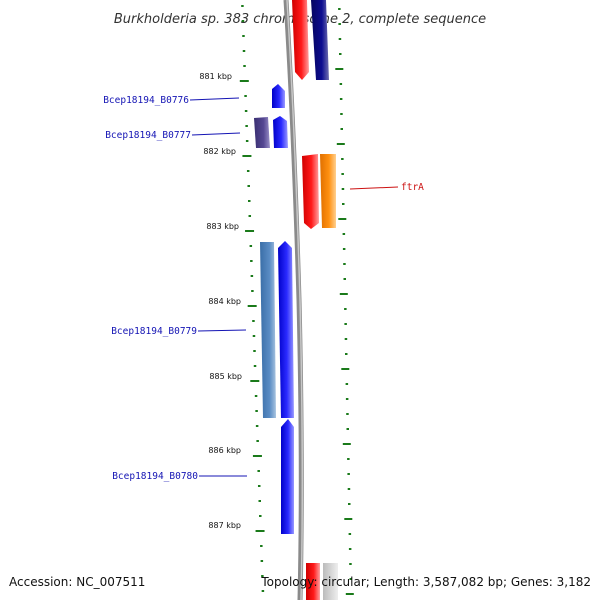 This screenshot has height=600, width=600. What do you see at coordinates (224, 301) in the screenshot?
I see `kbp-label: 884 kbp` at bounding box center [224, 301].